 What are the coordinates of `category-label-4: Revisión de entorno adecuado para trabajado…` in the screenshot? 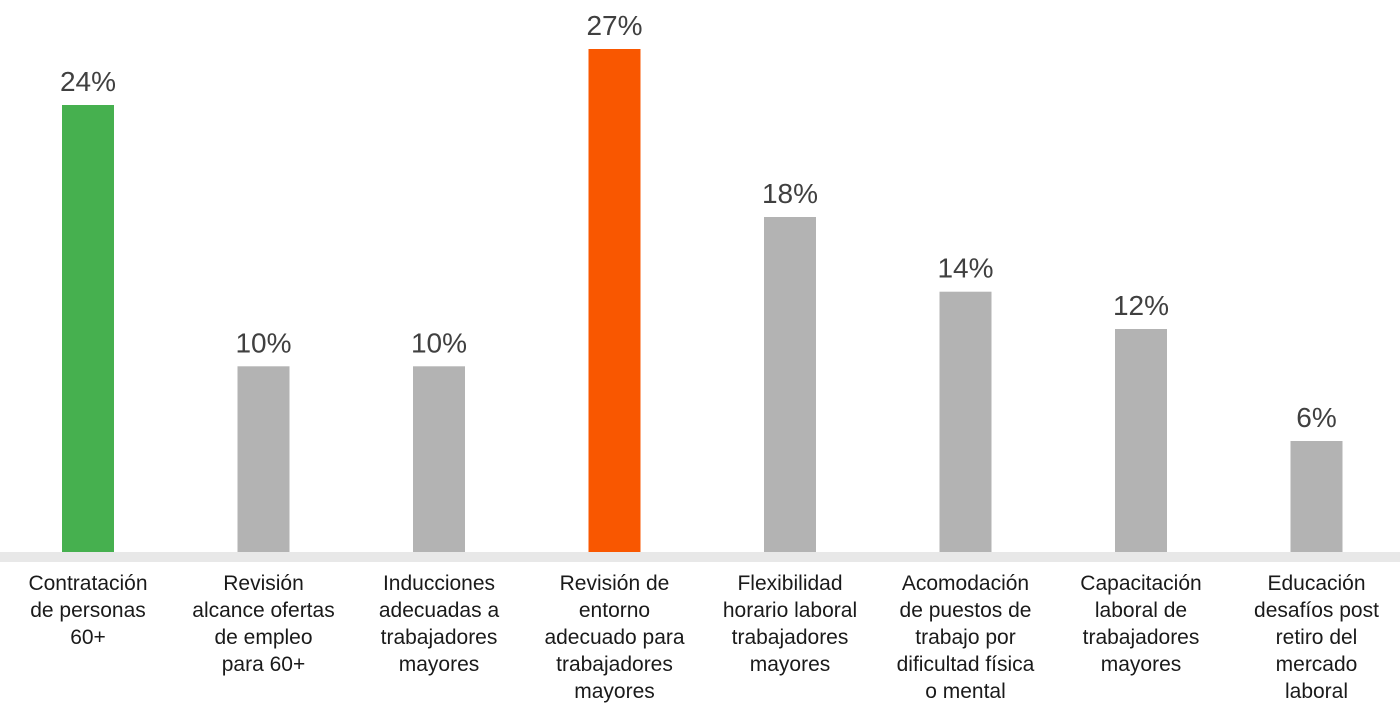 It's located at (615, 637).